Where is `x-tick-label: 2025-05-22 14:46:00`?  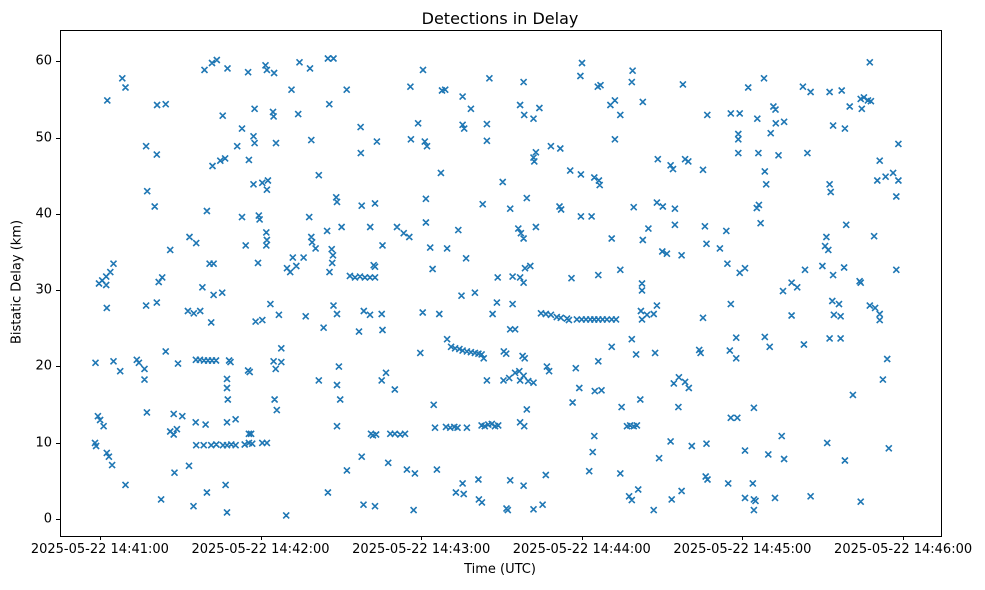 x-tick-label: 2025-05-22 14:46:00 is located at coordinates (903, 549).